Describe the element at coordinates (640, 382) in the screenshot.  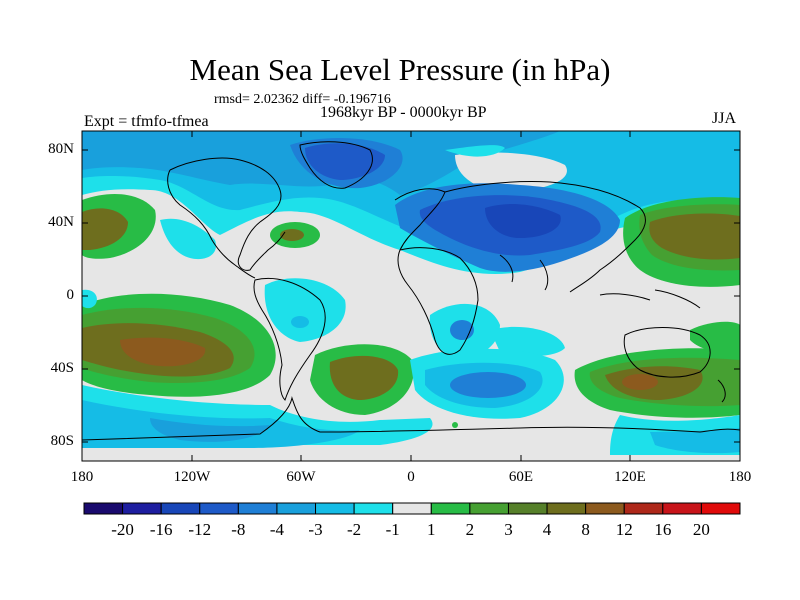
I see `australia-high-center` at that location.